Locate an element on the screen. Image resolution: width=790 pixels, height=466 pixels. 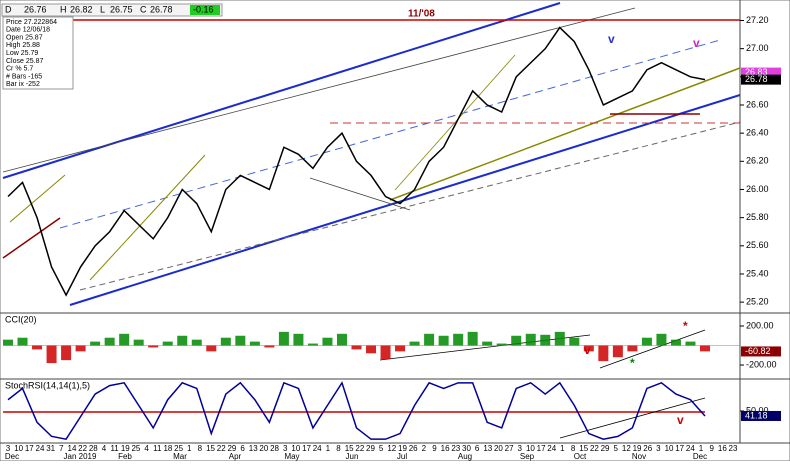
x-day-label: 17 is located at coordinates (29, 448).